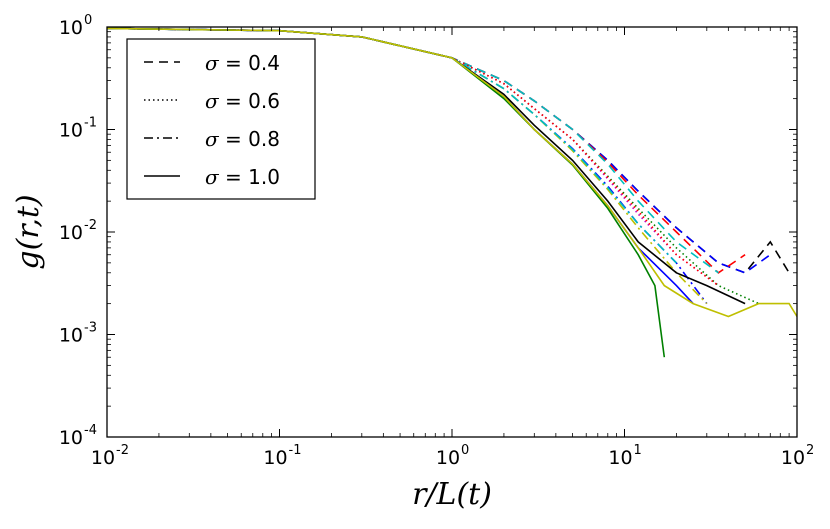 The width and height of the screenshot is (830, 529). I want to click on legend-value: = 1.0, so click(249, 177).